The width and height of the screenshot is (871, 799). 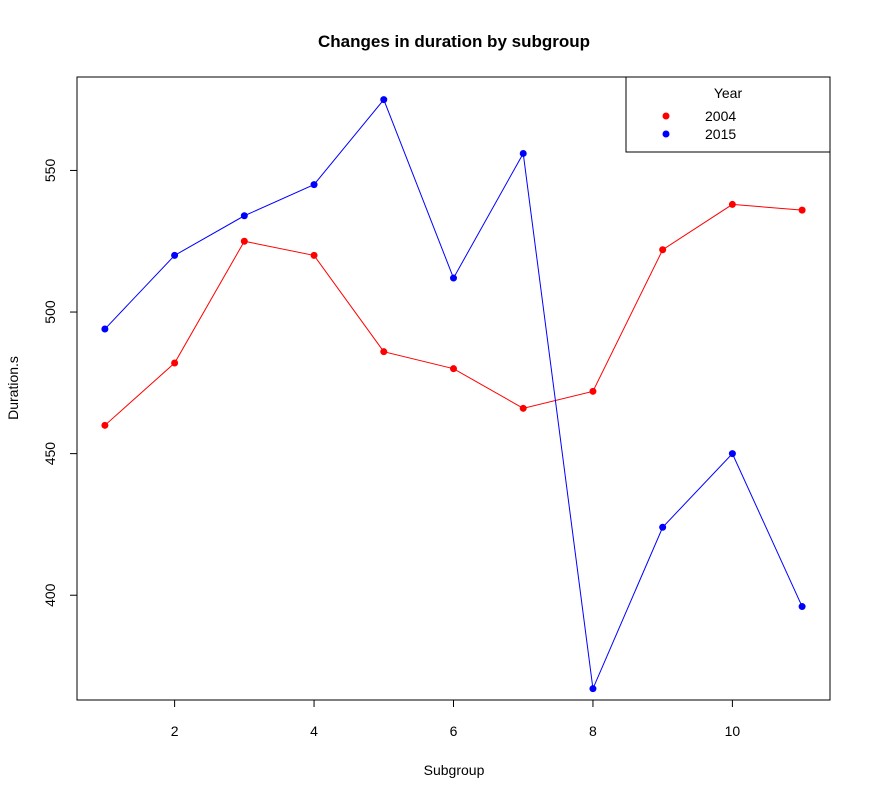 What do you see at coordinates (50, 595) in the screenshot?
I see `y-tick-label: 400` at bounding box center [50, 595].